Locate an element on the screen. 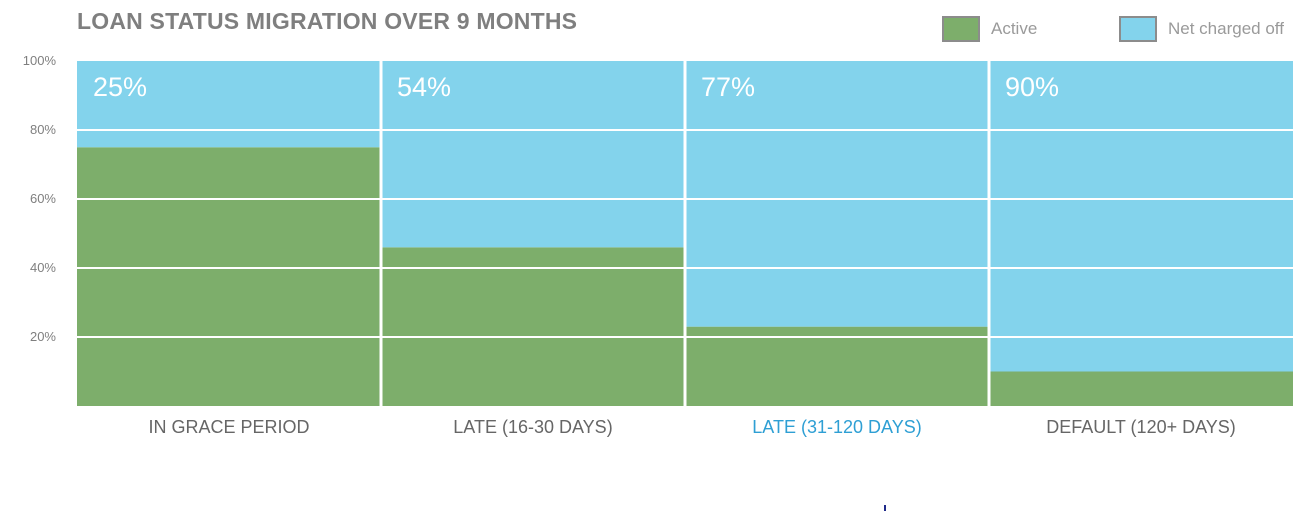 This screenshot has height=511, width=1314. y-tick-label: 20% is located at coordinates (43, 336).